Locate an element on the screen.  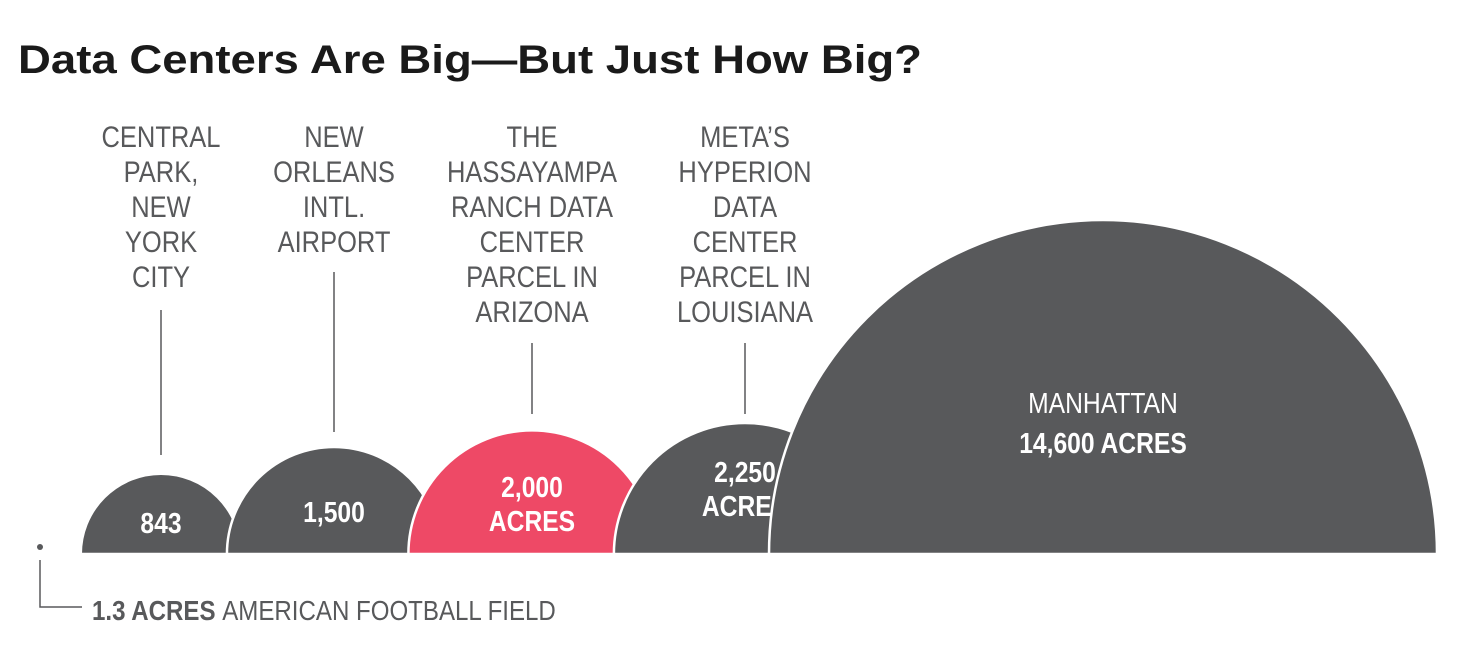
annotation-label: LOUISIANA is located at coordinates (745, 311).